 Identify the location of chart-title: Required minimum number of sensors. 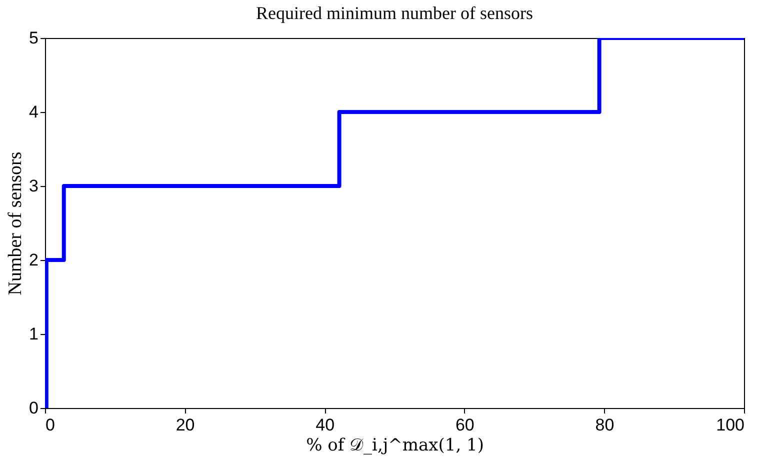
(394, 13).